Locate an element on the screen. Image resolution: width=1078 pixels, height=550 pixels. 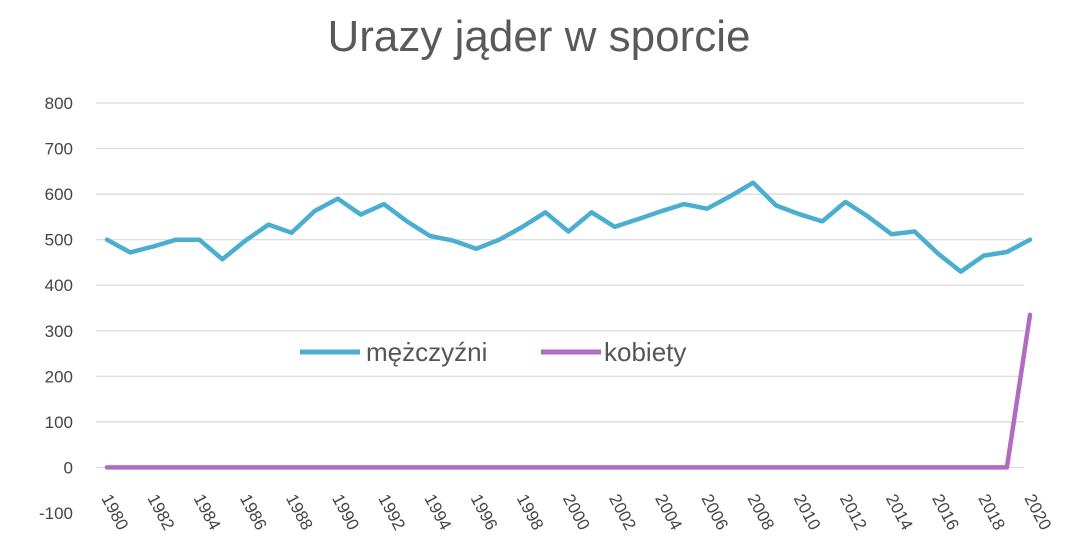
y-tick-label: 500 is located at coordinates (59, 240).